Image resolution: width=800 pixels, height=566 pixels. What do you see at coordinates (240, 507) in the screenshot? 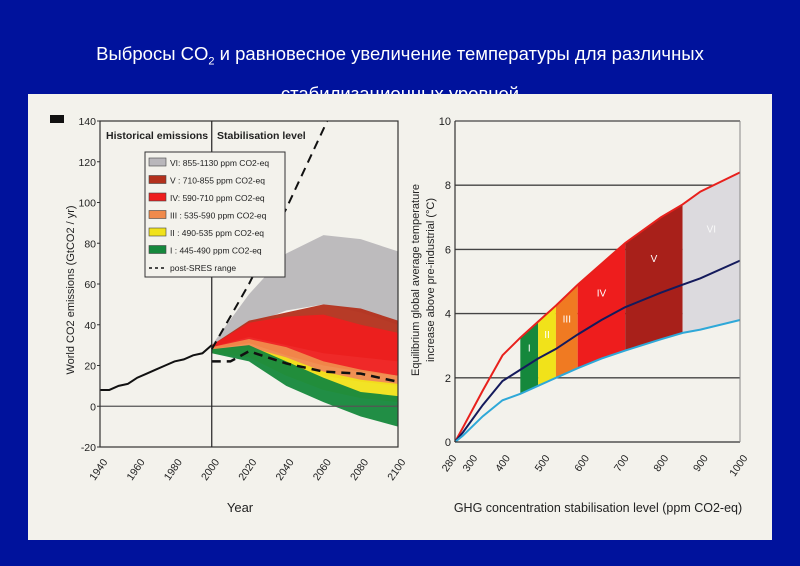
I see `x-axis-title: Year` at bounding box center [240, 507].